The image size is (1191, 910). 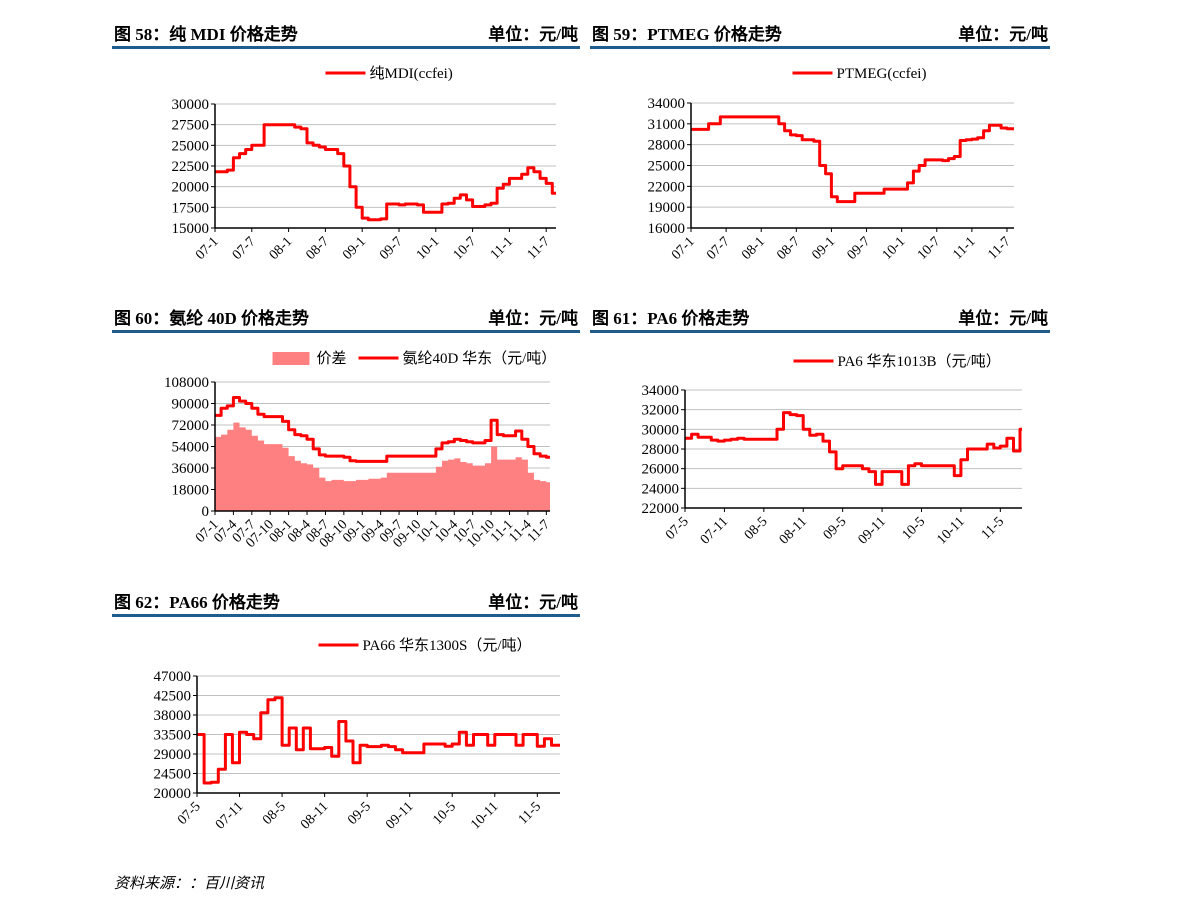 What do you see at coordinates (667, 208) in the screenshot?
I see `y-tick-label: 19000` at bounding box center [667, 208].